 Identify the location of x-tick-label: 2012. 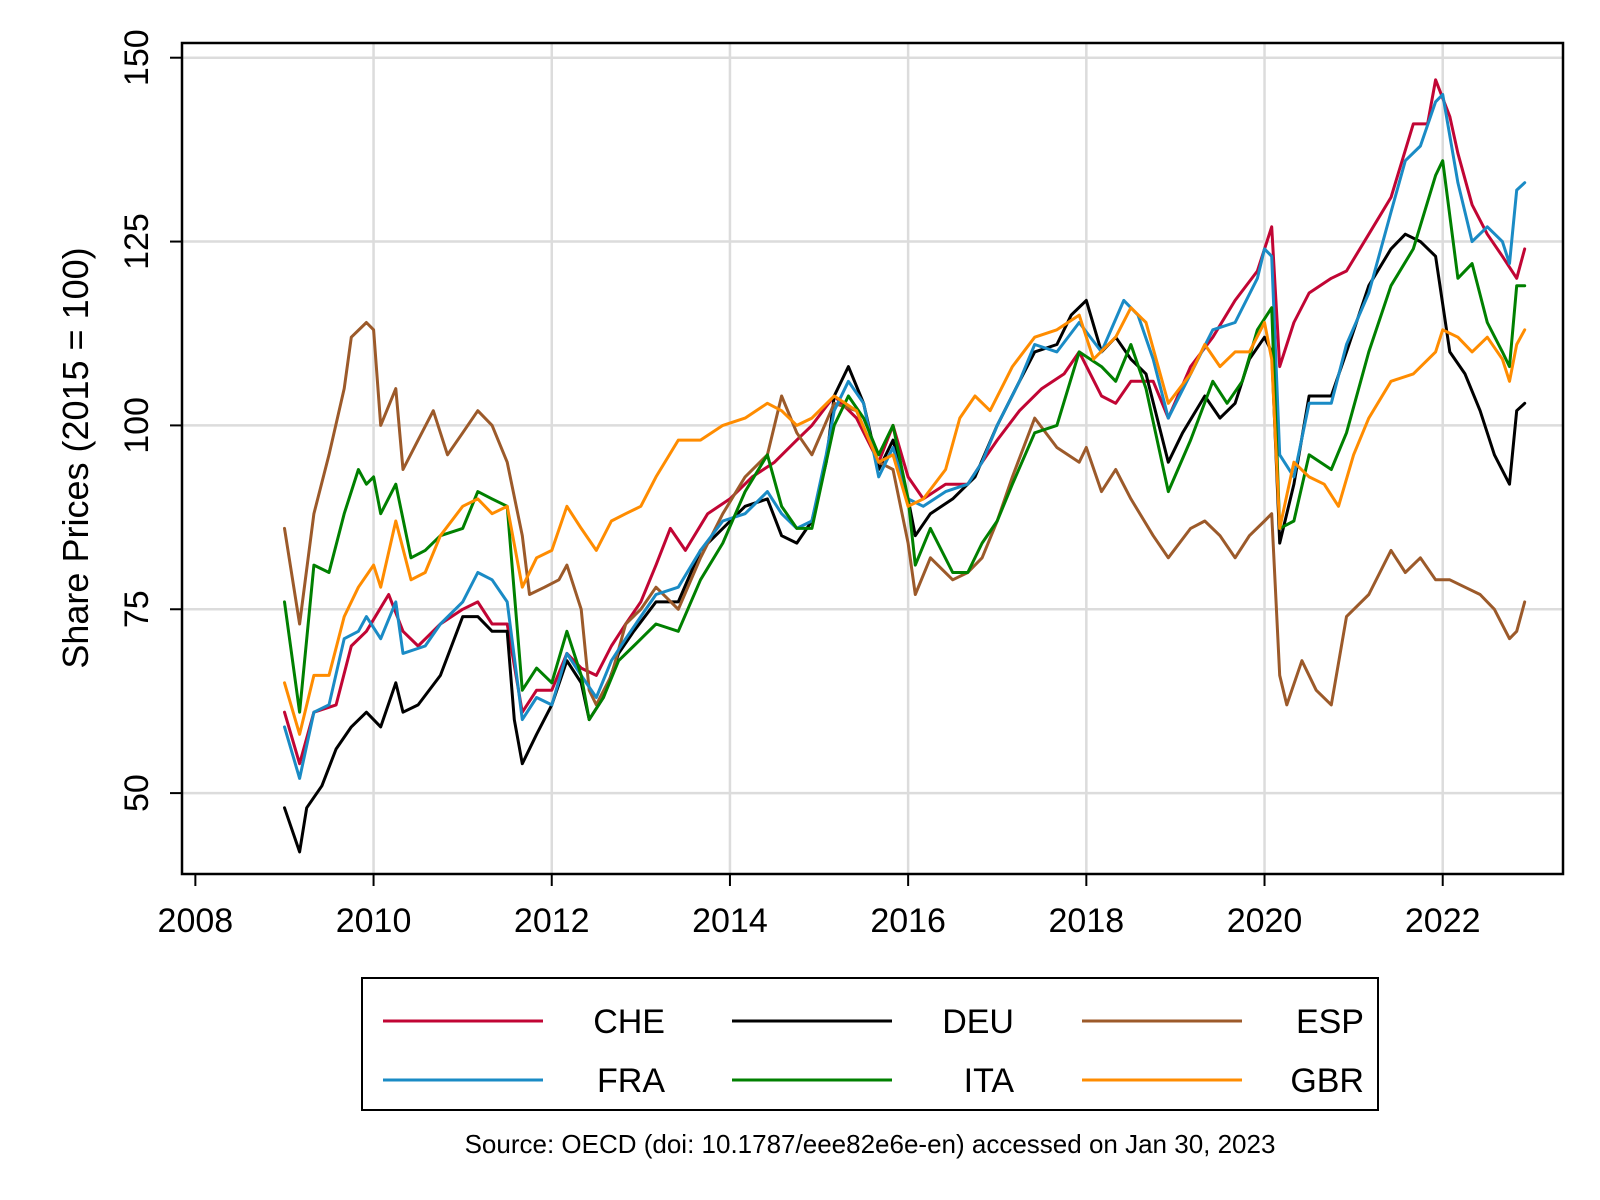
(552, 921).